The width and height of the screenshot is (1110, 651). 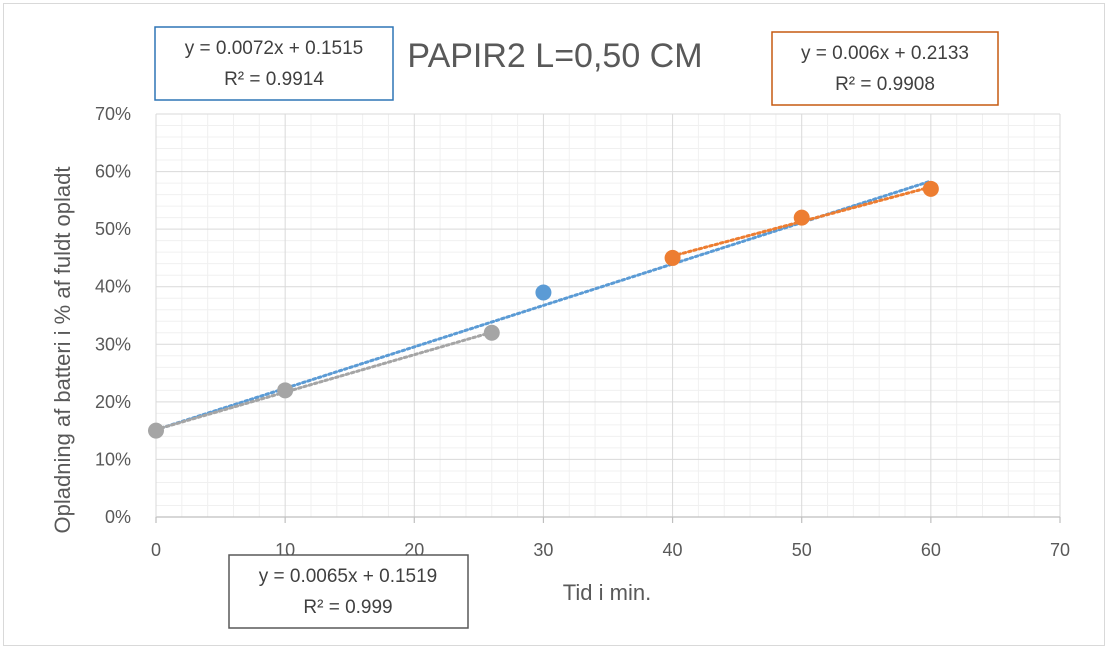 I want to click on x-tick-label: 70, so click(x=1060, y=550).